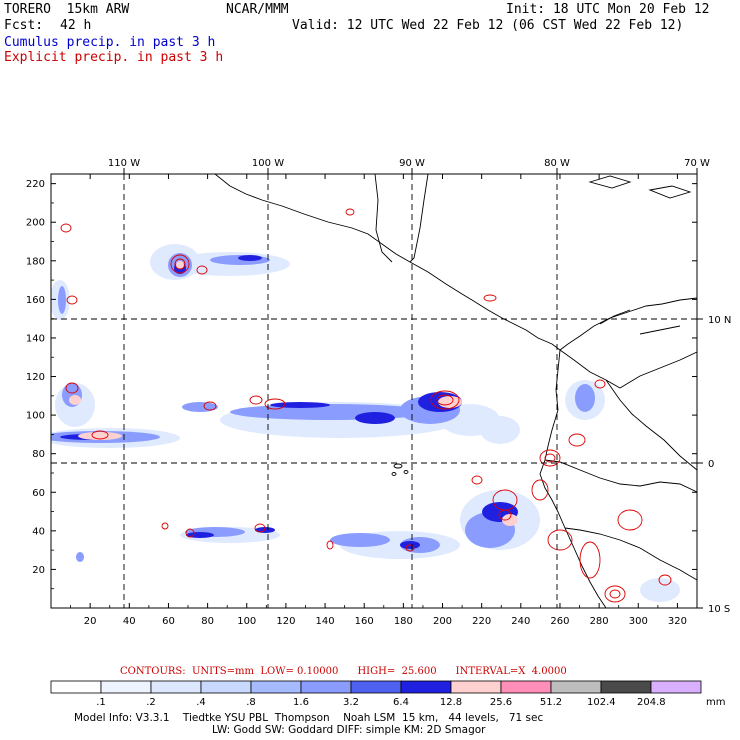 This screenshot has height=740, width=740. I want to click on latitude-label: 10 N, so click(719, 320).